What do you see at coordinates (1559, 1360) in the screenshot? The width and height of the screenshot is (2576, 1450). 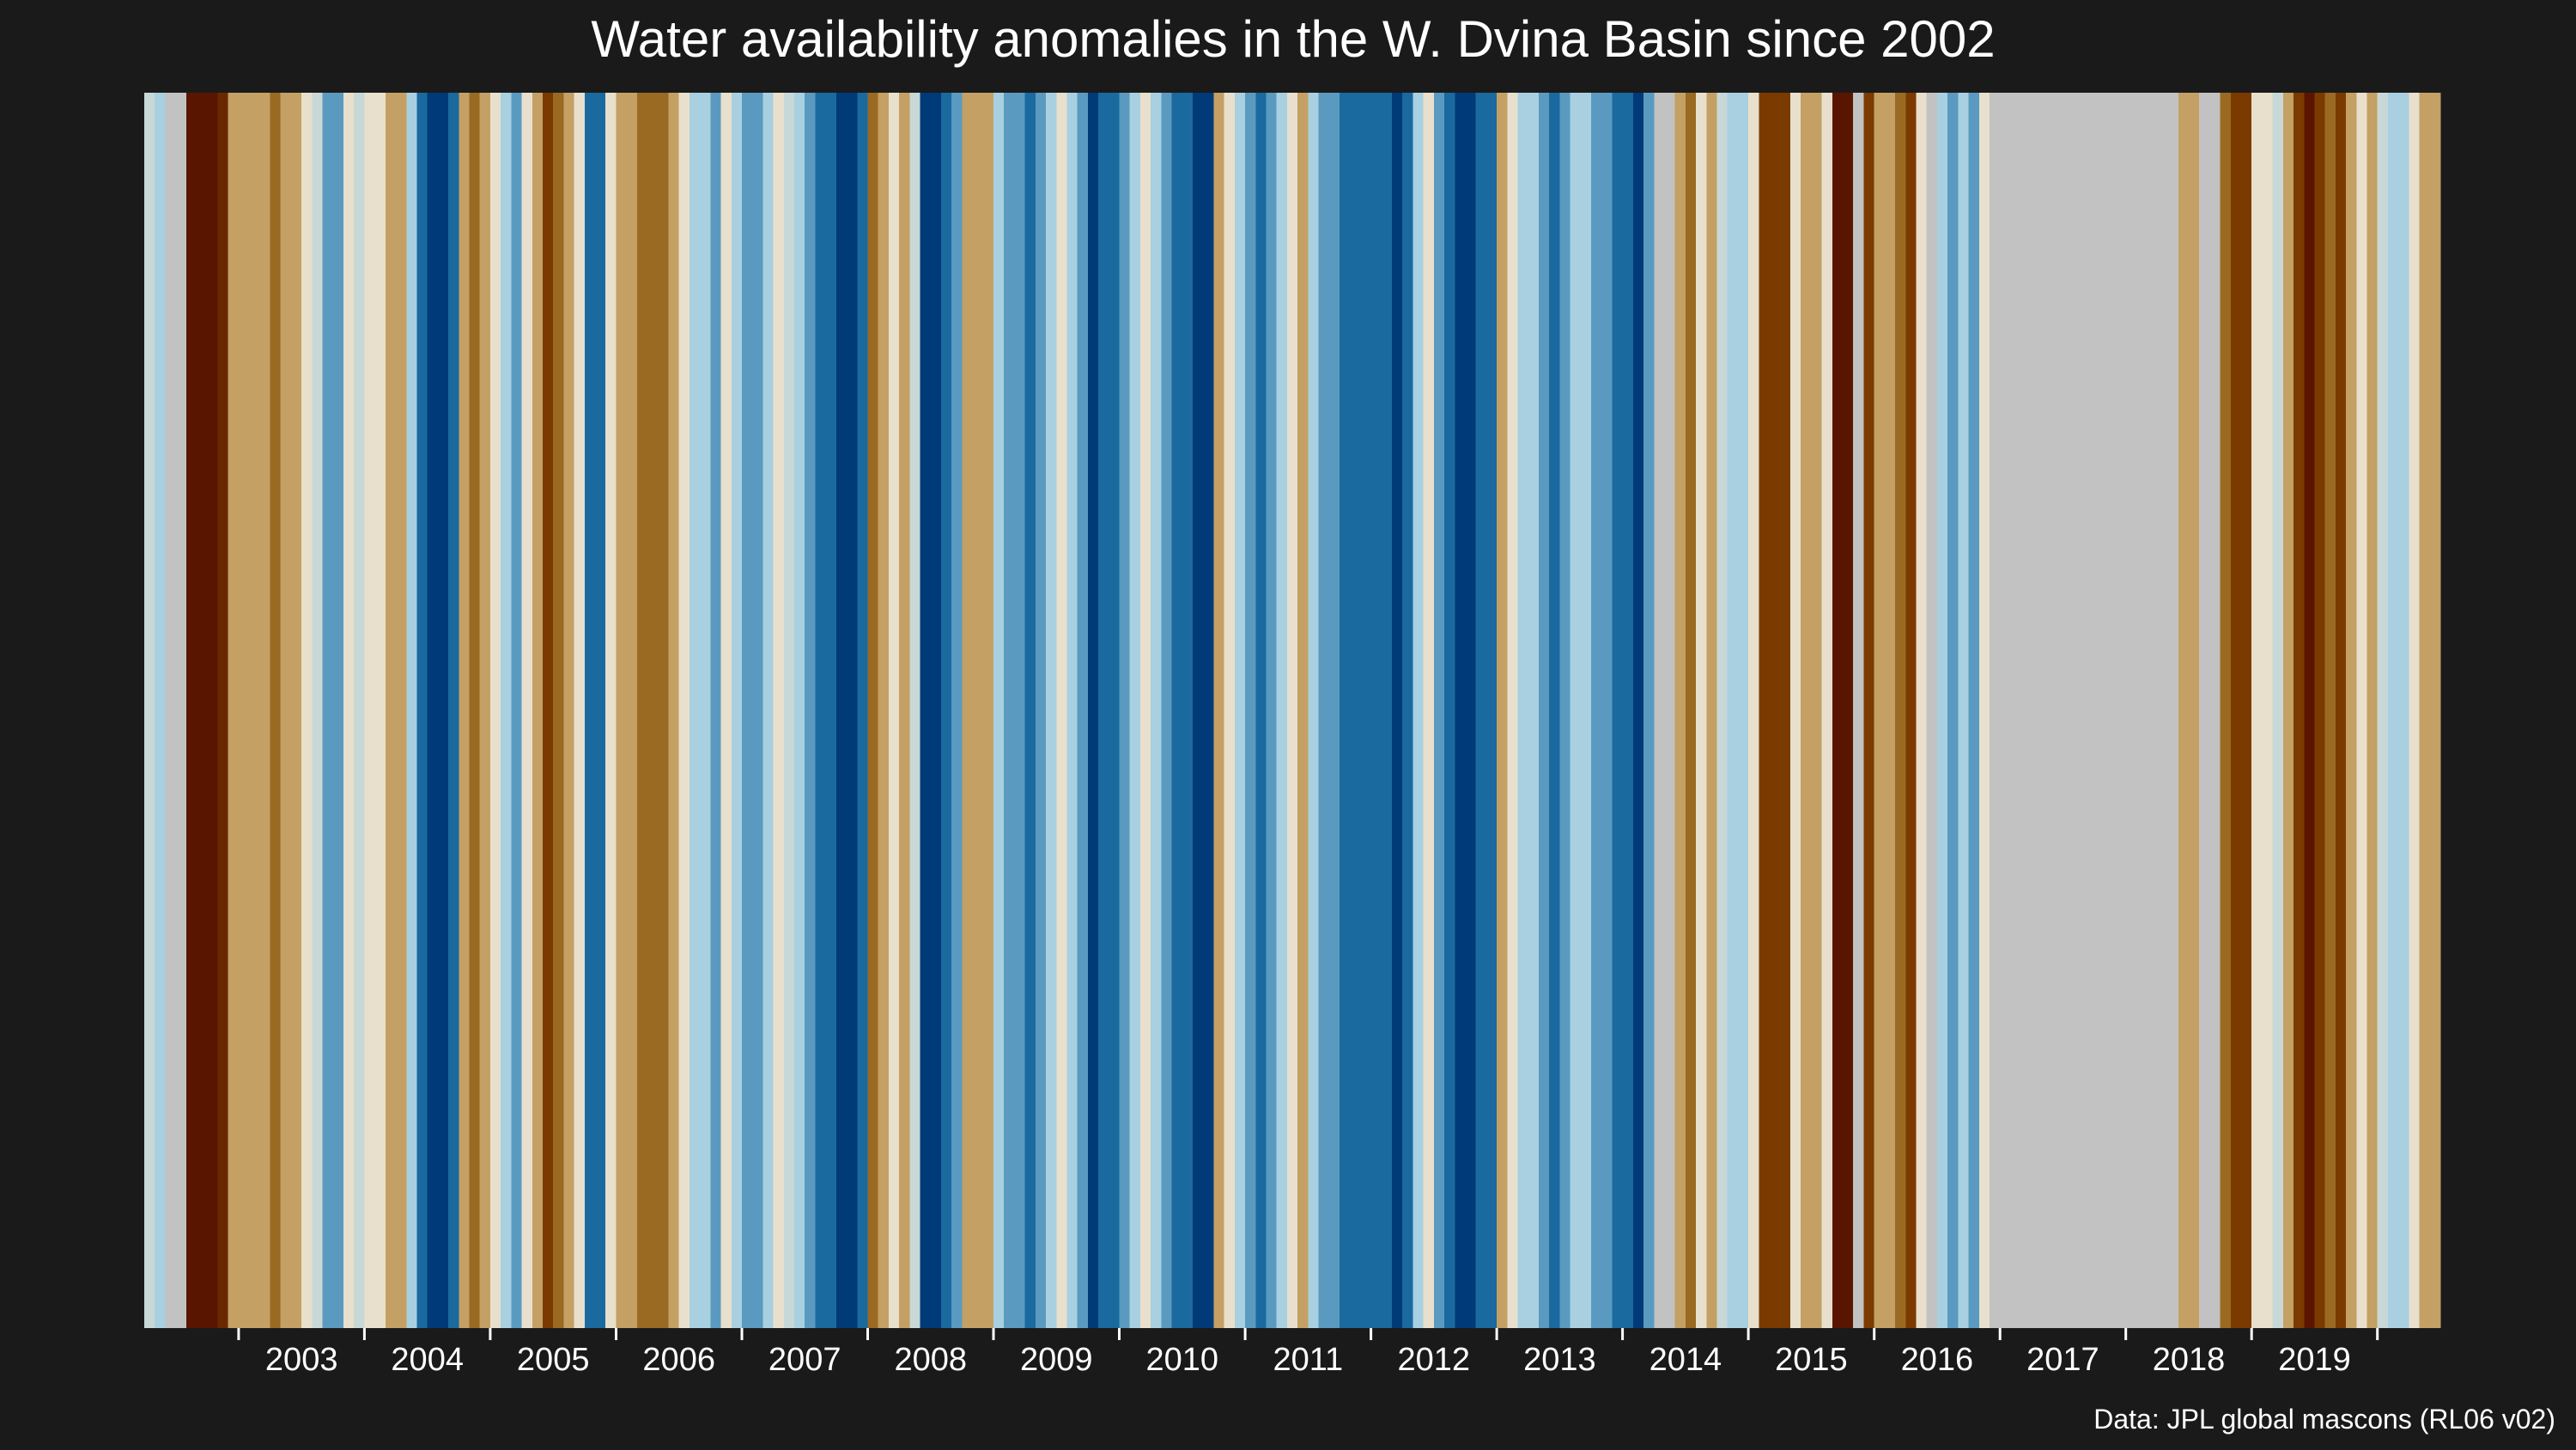 I see `x-tick-label-2013: 2013` at bounding box center [1559, 1360].